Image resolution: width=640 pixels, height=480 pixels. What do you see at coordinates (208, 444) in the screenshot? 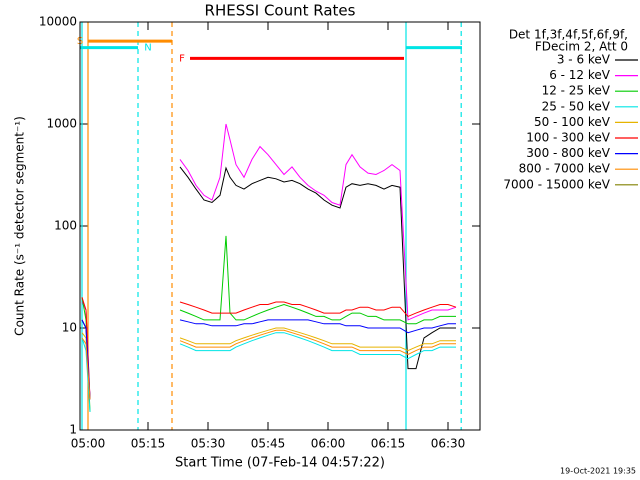
I see `x-tick-label: 05:30` at bounding box center [208, 444].